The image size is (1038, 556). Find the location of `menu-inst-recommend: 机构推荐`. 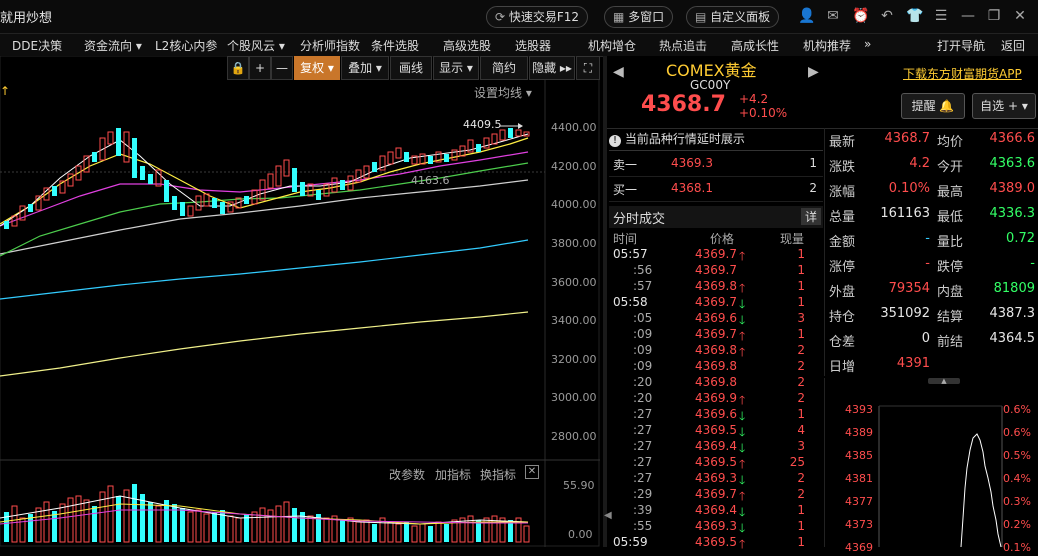

menu-inst-recommend: 机构推荐 is located at coordinates (827, 46).